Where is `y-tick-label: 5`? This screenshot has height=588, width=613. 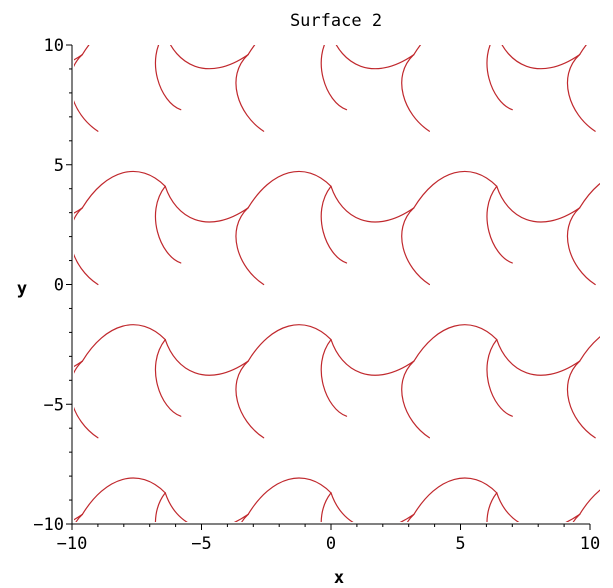
y-tick-label: 5 is located at coordinates (59, 166).